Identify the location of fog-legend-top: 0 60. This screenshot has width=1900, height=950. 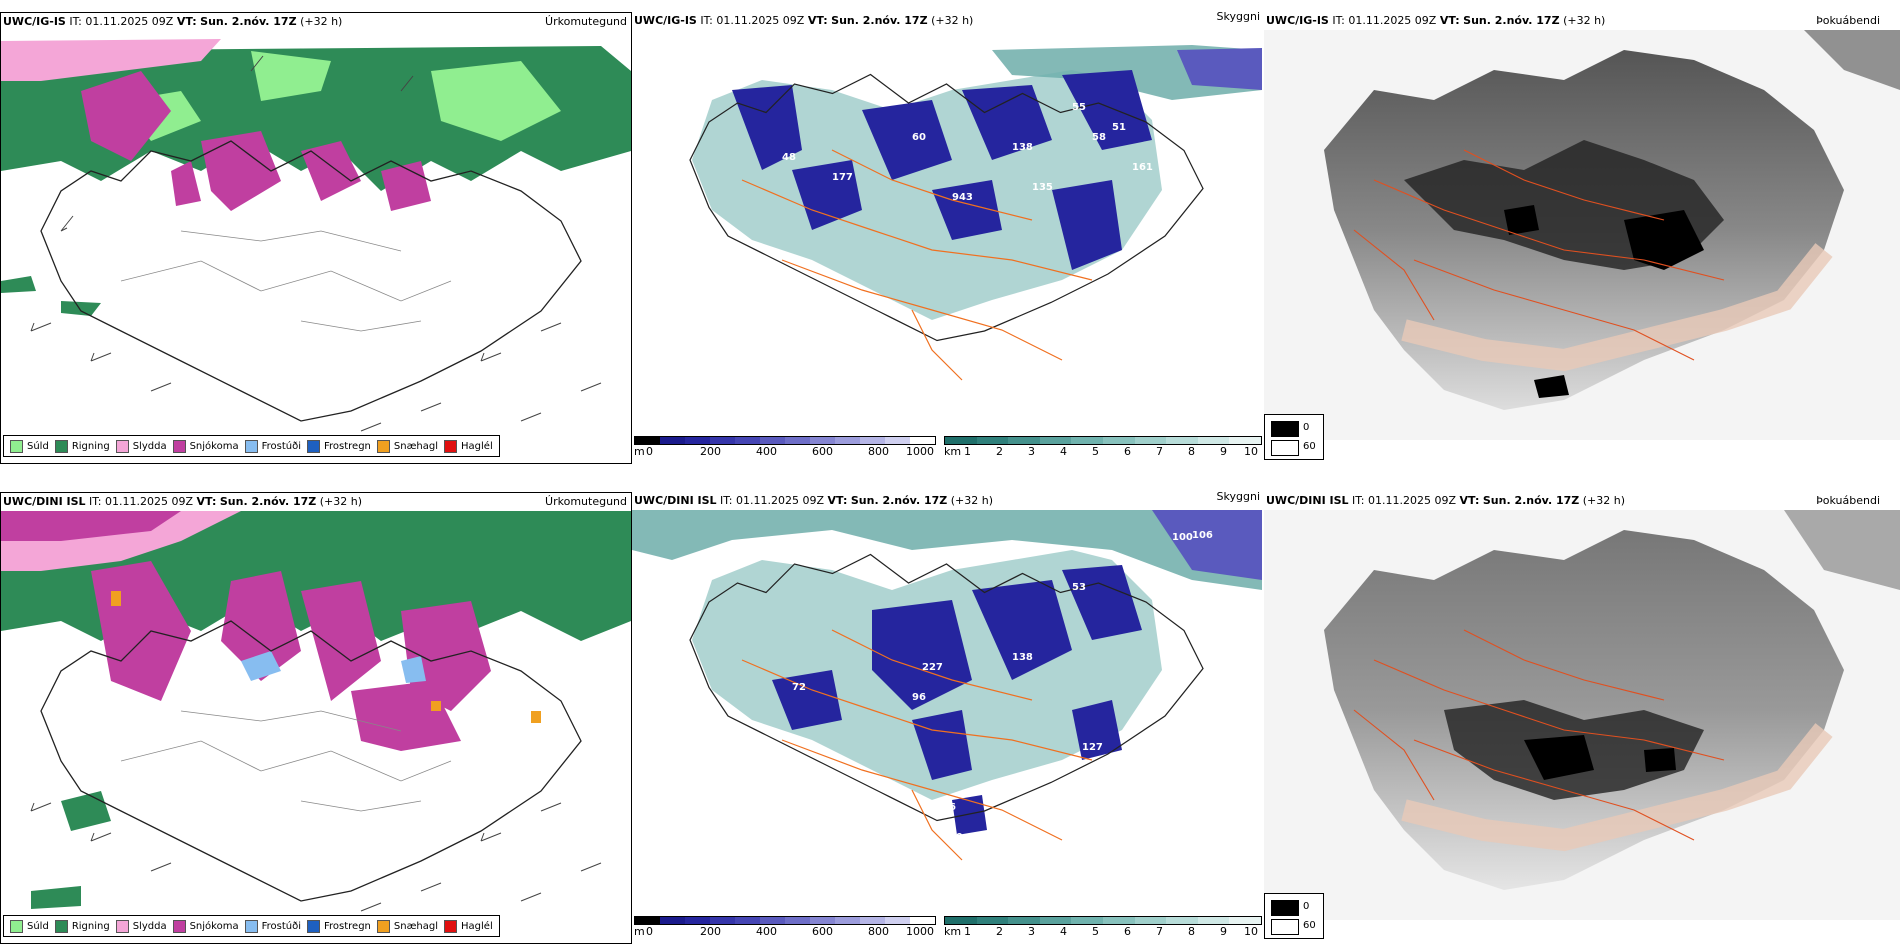
(1294, 437).